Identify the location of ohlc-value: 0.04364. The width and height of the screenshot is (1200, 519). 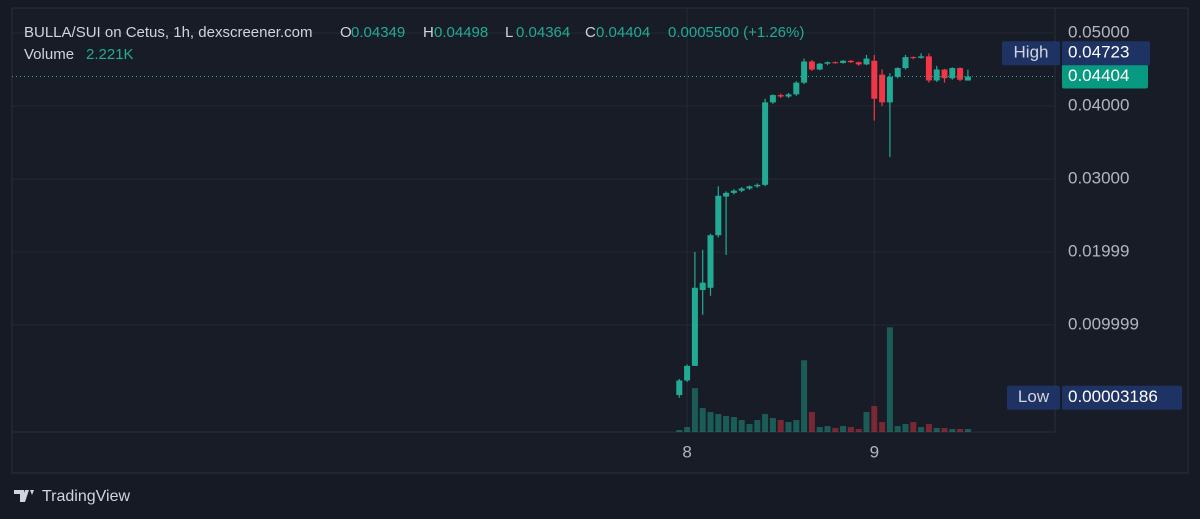
(543, 32).